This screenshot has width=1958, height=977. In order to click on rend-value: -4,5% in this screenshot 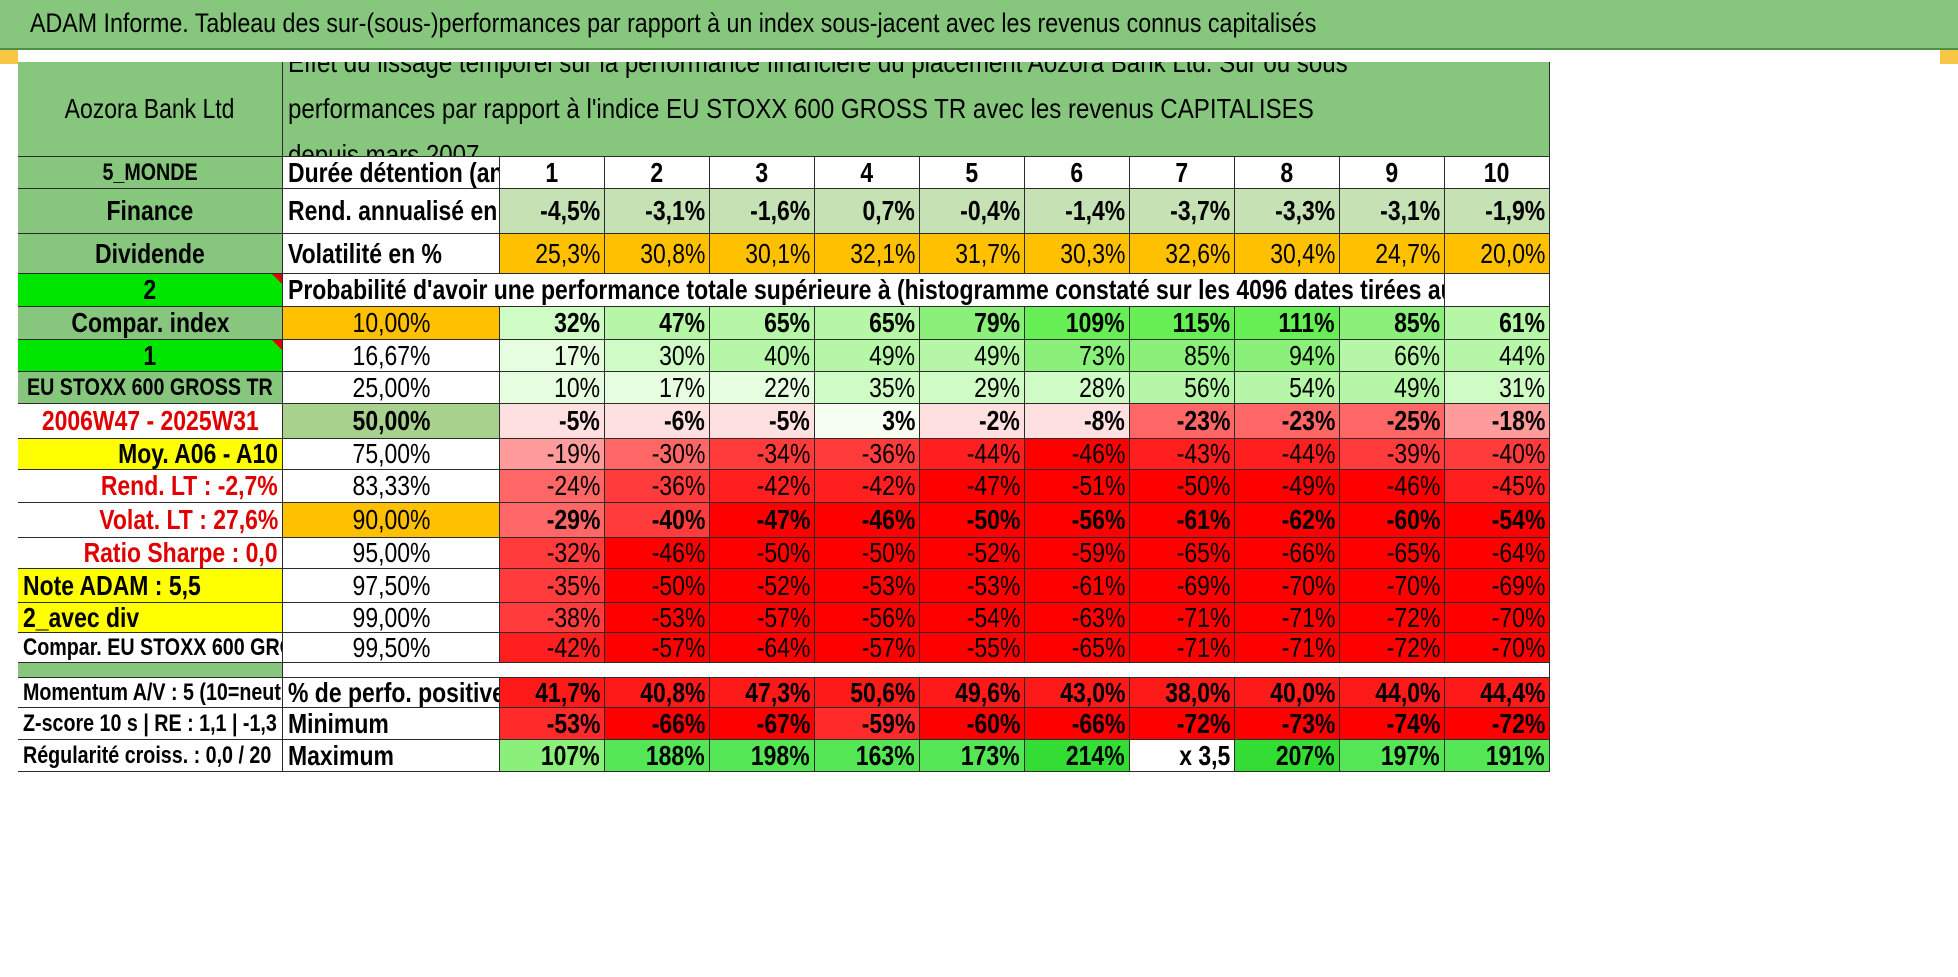, I will do `click(552, 211)`.